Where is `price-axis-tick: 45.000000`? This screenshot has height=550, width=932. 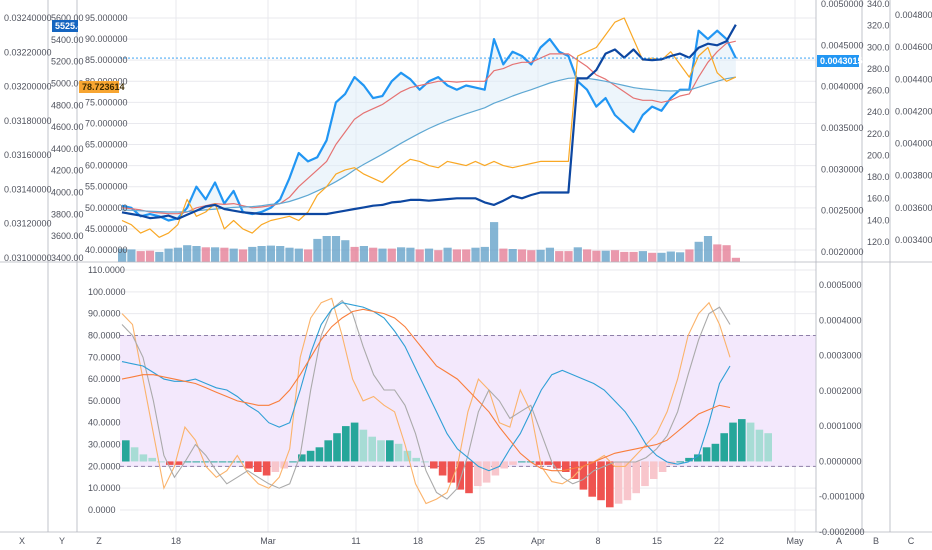
price-axis-tick: 45.000000 is located at coordinates (106, 229).